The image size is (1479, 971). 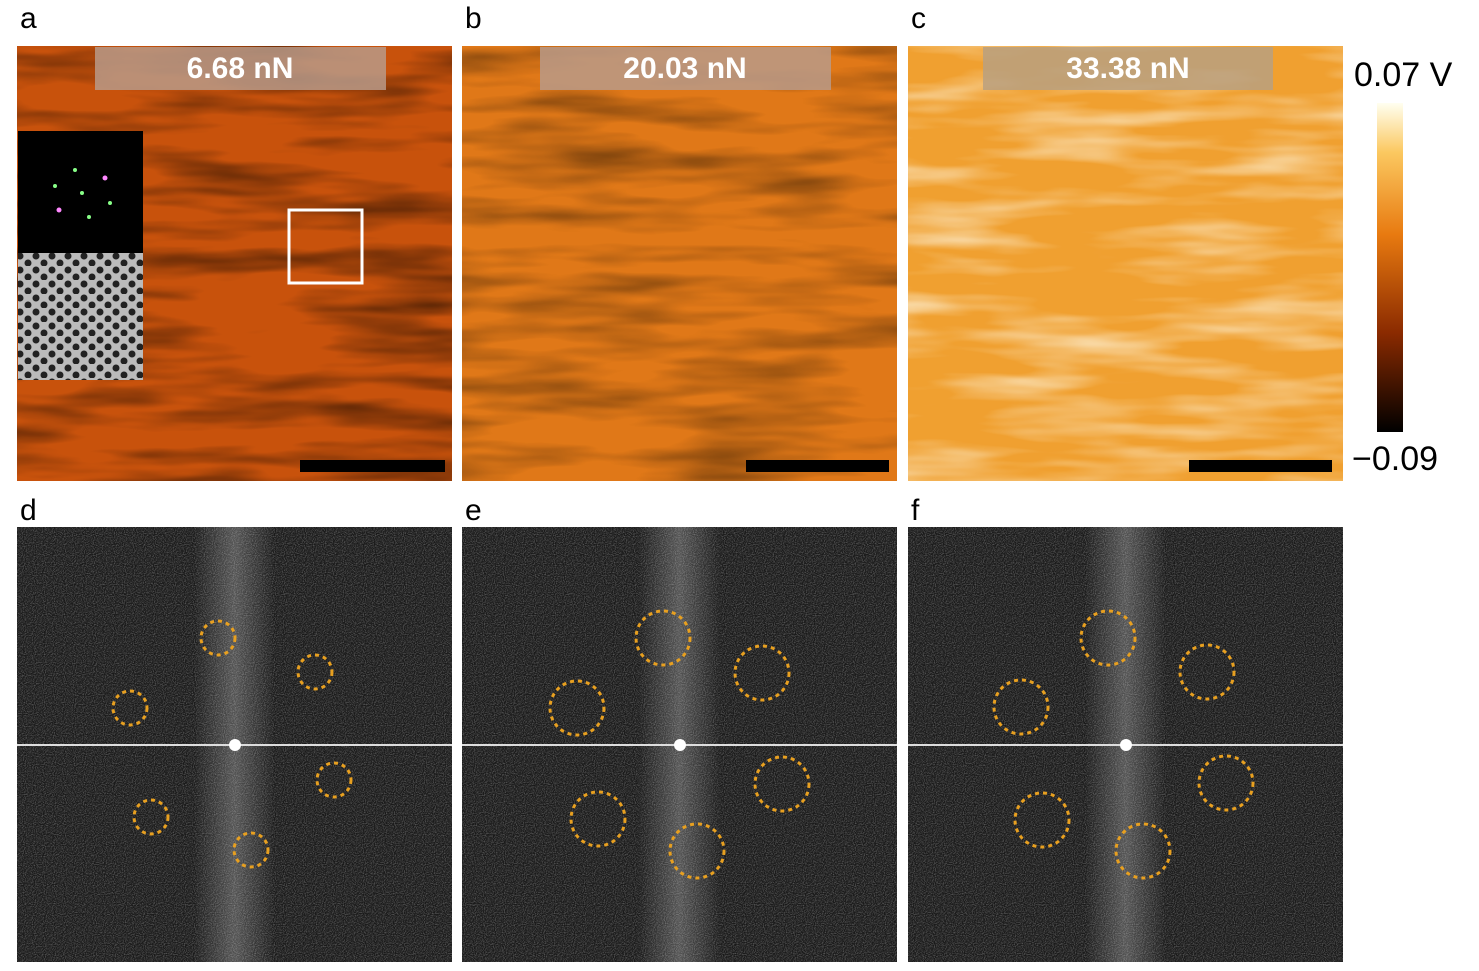 What do you see at coordinates (1125, 263) in the screenshot?
I see `panel-c` at bounding box center [1125, 263].